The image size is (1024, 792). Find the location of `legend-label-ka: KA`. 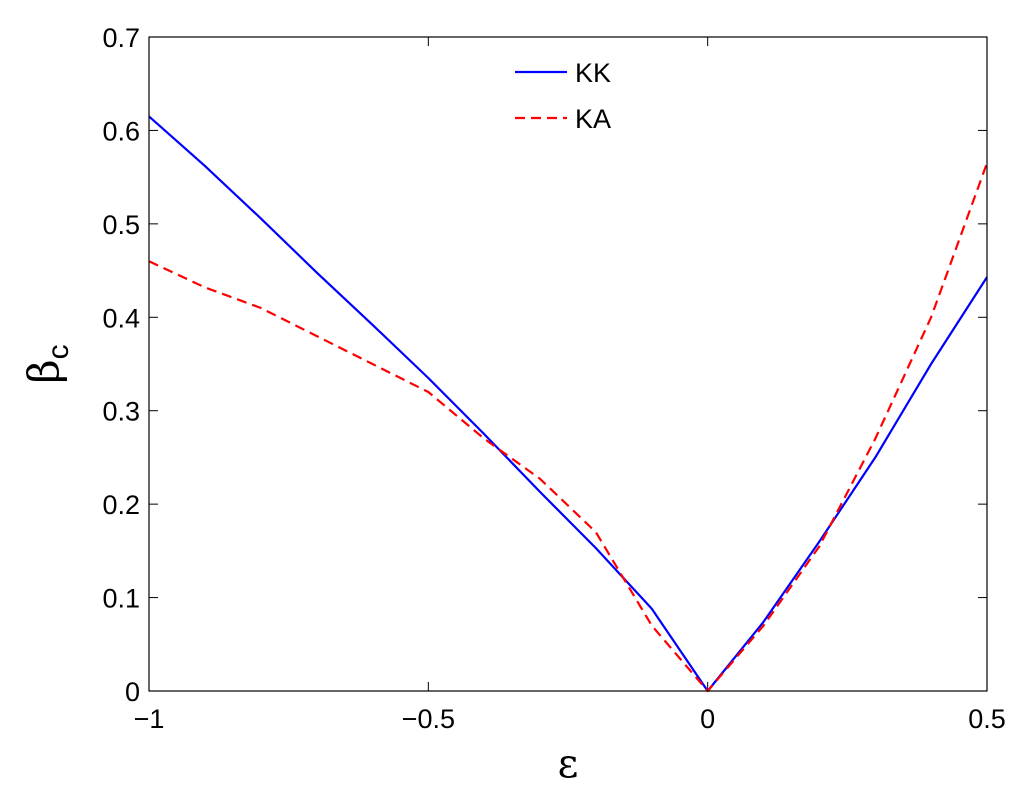

legend-label-ka: KA is located at coordinates (593, 119).